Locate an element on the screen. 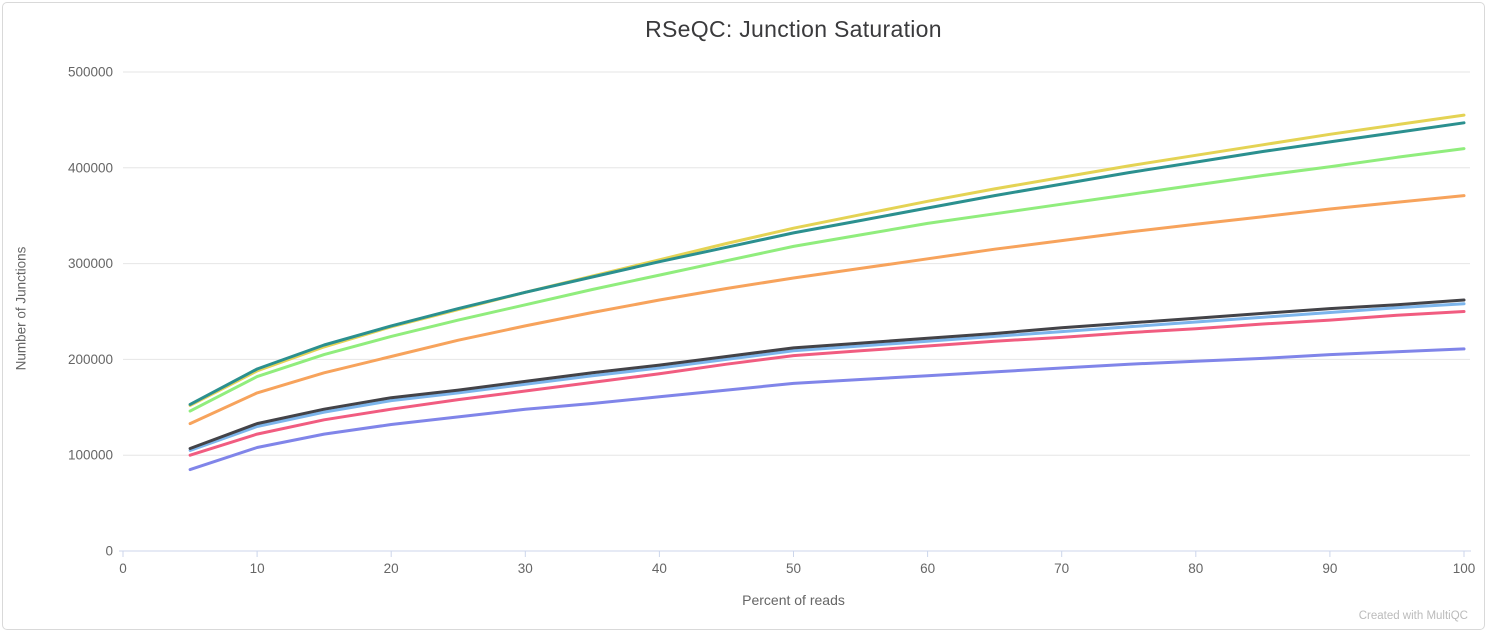  y-tick-label: 0 is located at coordinates (109, 551).